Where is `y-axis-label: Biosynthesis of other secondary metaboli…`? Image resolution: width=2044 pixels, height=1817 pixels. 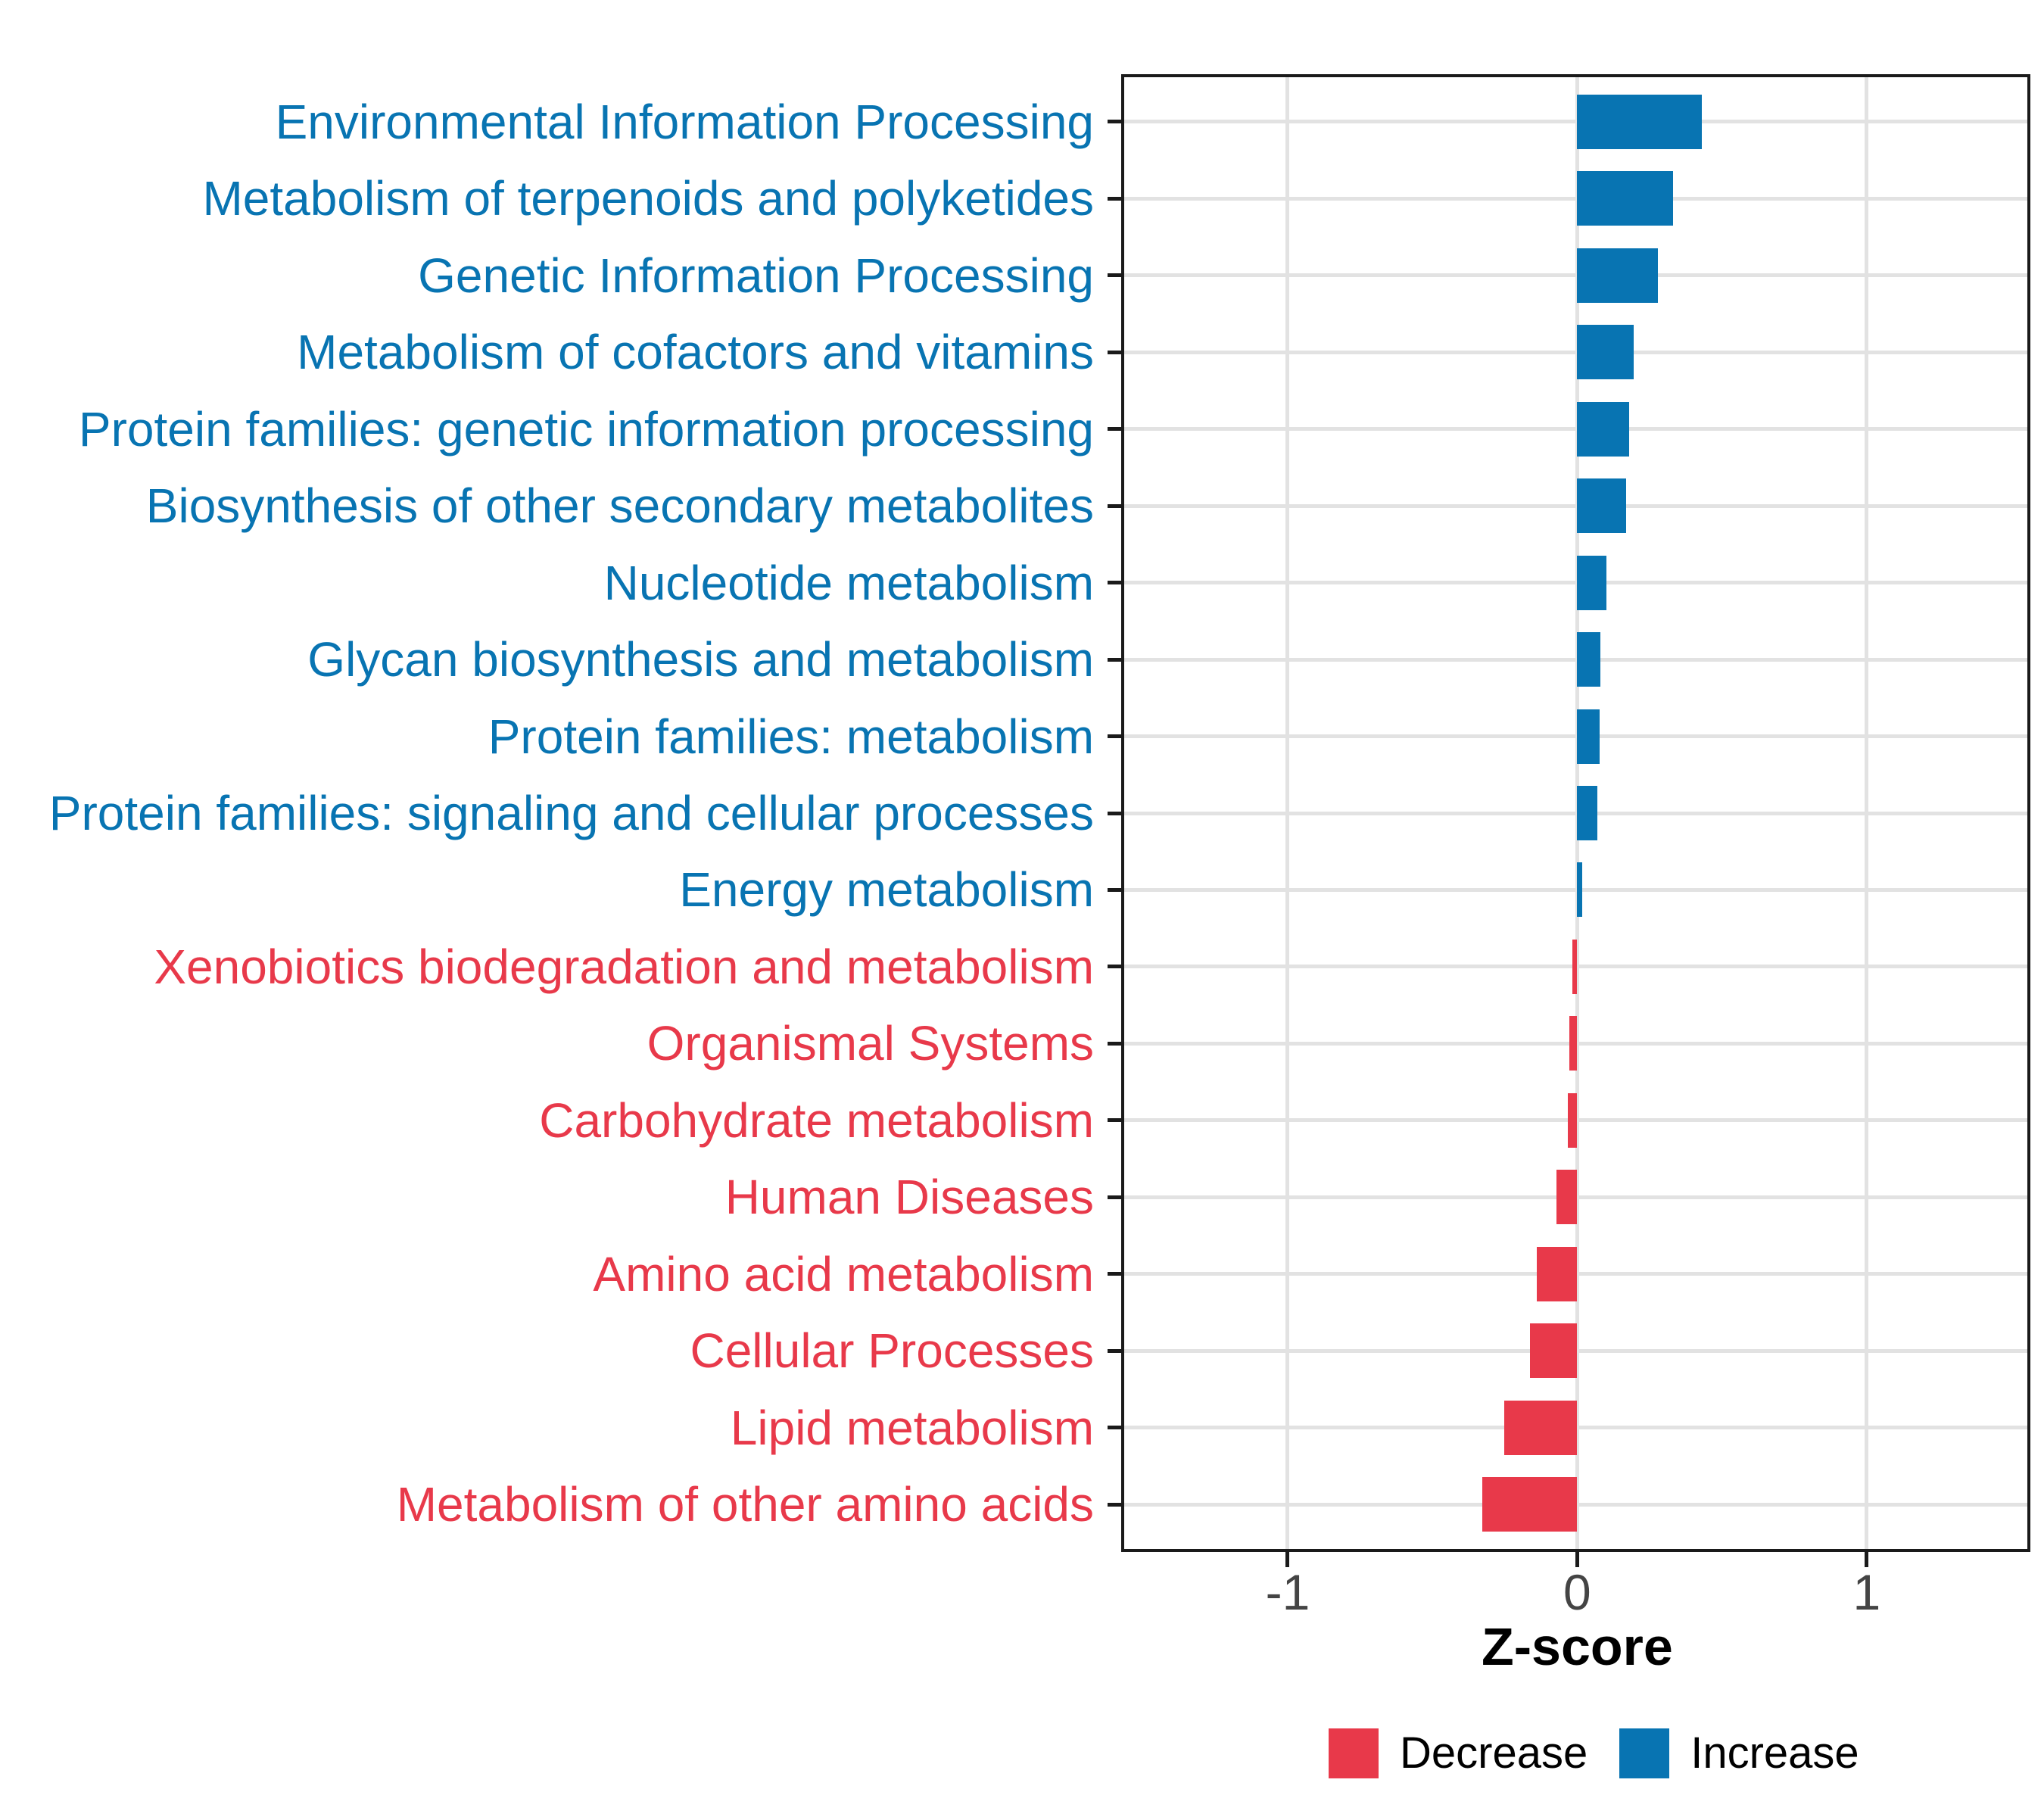
y-axis-label: Biosynthesis of other secondary metaboli… is located at coordinates (619, 506).